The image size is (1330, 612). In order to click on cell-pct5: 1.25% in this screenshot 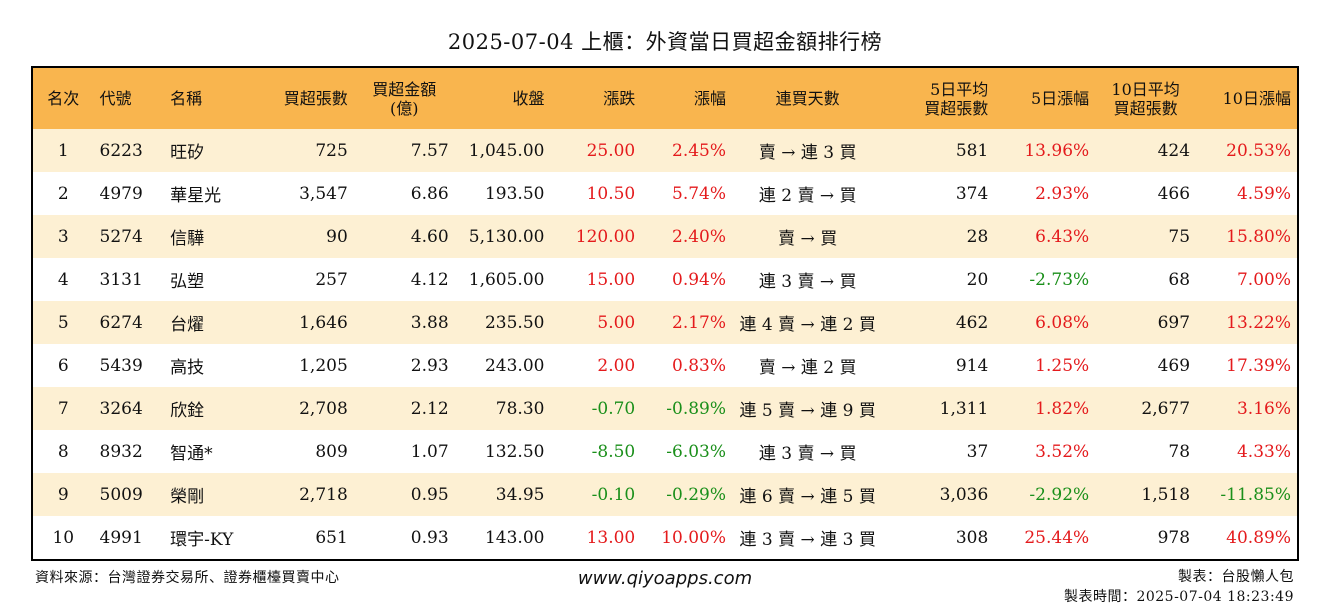, I will do `click(1062, 365)`.